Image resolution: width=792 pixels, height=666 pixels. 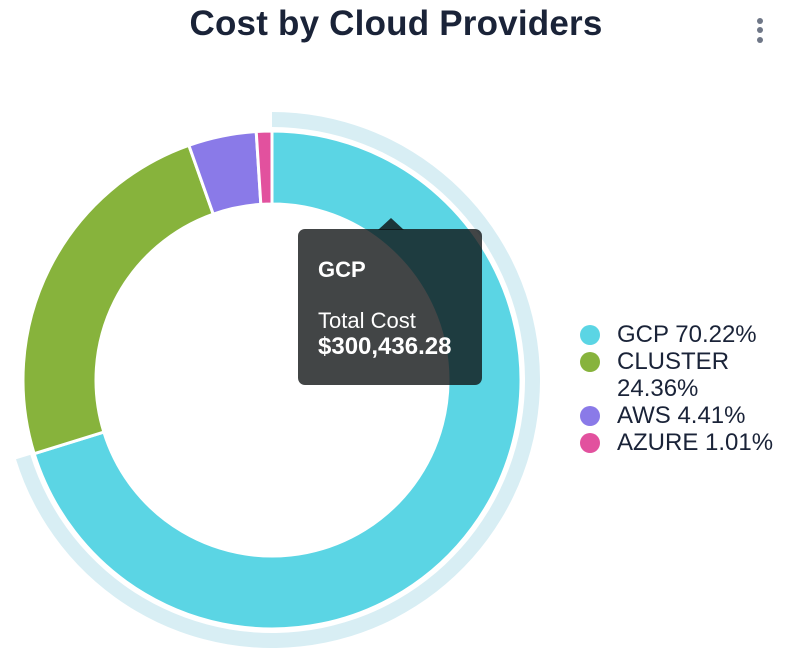 I want to click on legend-label: CLUSTER 24.36%, so click(x=673, y=375).